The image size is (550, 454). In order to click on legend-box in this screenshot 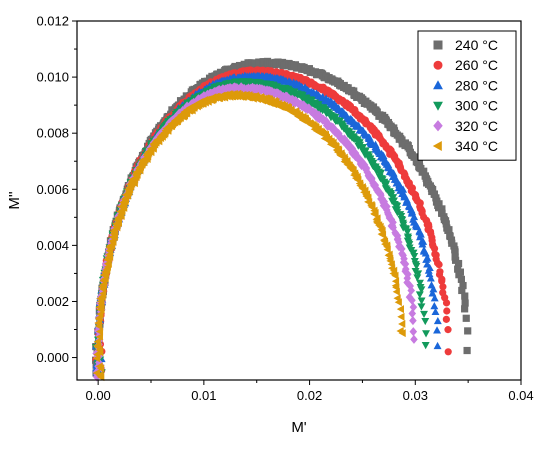, I will do `click(467, 95)`.